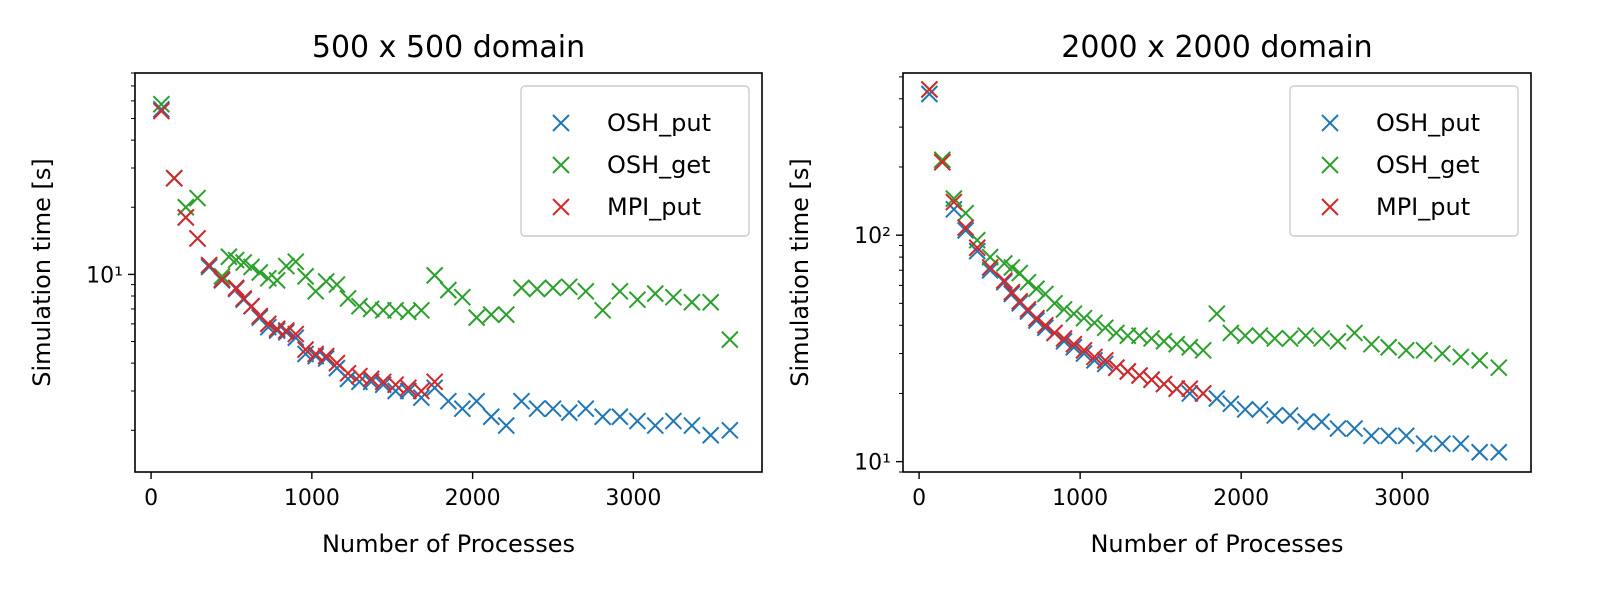 This screenshot has height=604, width=1600. Describe the element at coordinates (448, 47) in the screenshot. I see `chart-title: 500 x 500 domain` at that location.